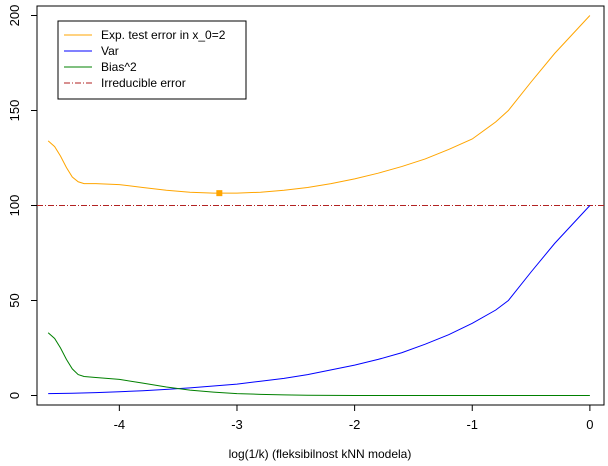 Image resolution: width=608 pixels, height=466 pixels. Describe the element at coordinates (163, 35) in the screenshot. I see `legend-exp-test-error-label: Exp. test error in x_0=2` at that location.